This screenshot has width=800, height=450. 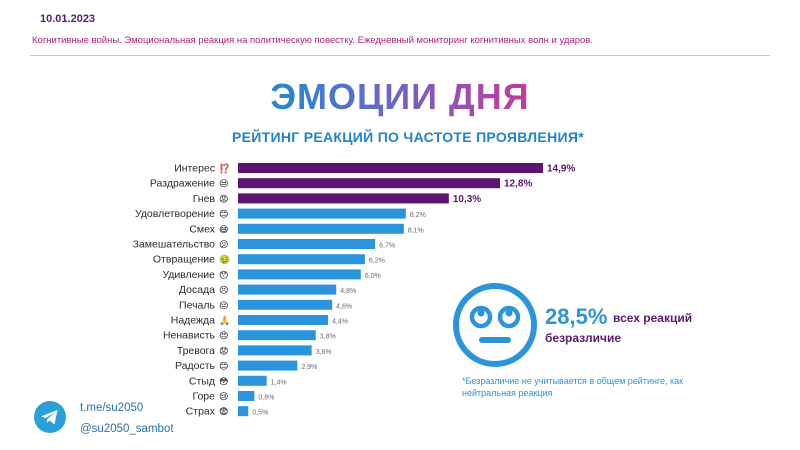 What do you see at coordinates (50, 417) in the screenshot?
I see `telegram-icon` at bounding box center [50, 417].